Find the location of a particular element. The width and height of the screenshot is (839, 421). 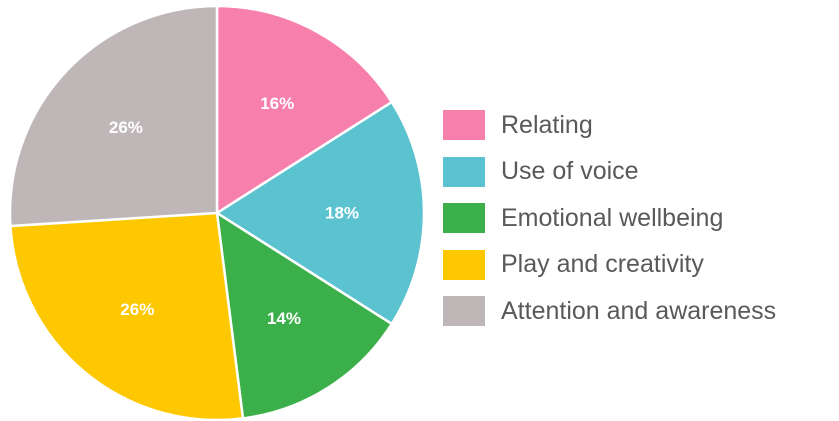

legend-label: Use of voice is located at coordinates (570, 171).